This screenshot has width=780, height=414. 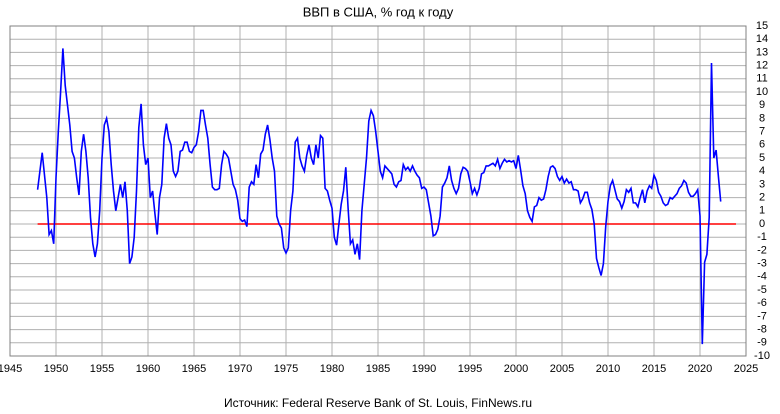 What do you see at coordinates (286, 369) in the screenshot?
I see `x-tick-label: 1975` at bounding box center [286, 369].